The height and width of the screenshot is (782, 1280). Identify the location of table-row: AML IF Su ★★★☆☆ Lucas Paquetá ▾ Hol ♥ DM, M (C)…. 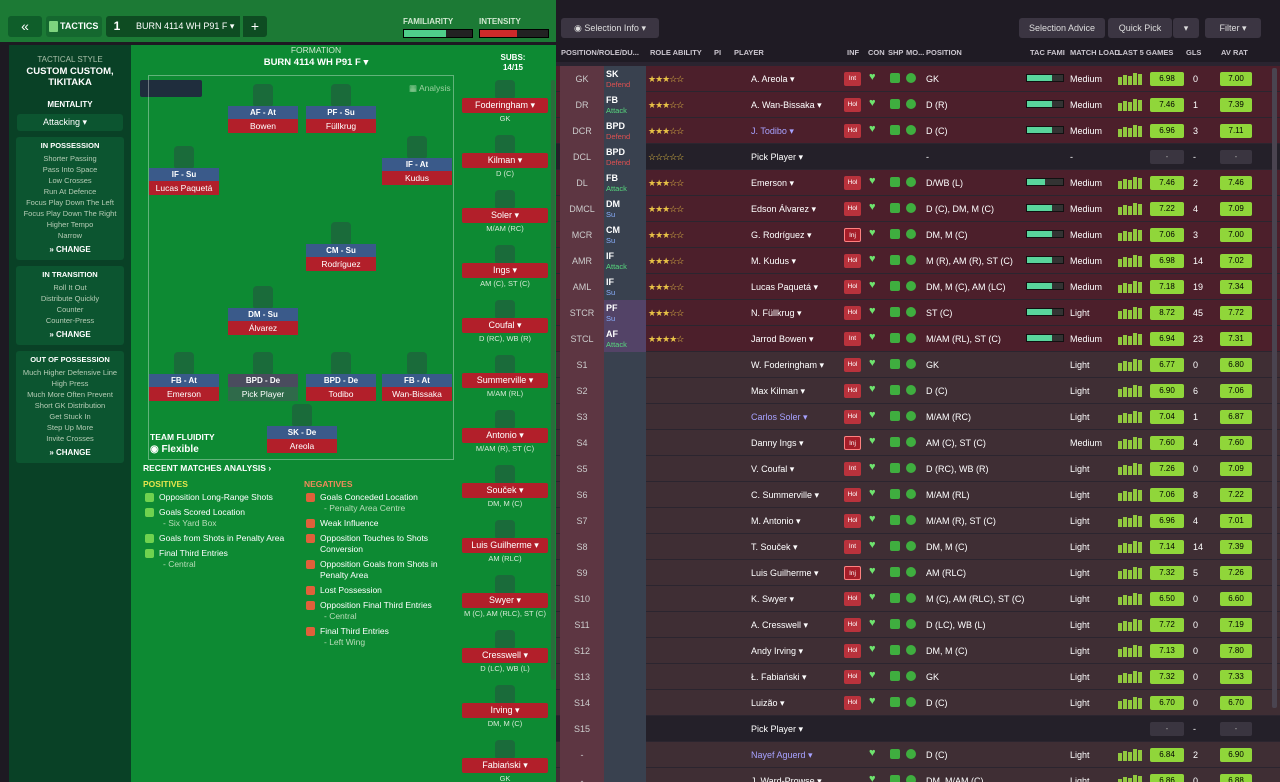
(918, 287).